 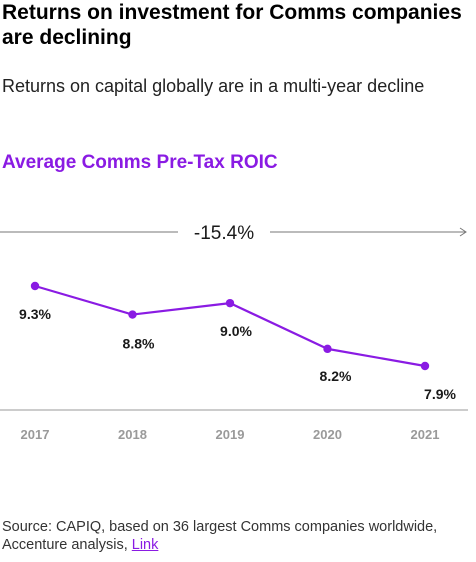 I want to click on trend-arrowhead, so click(x=463, y=232).